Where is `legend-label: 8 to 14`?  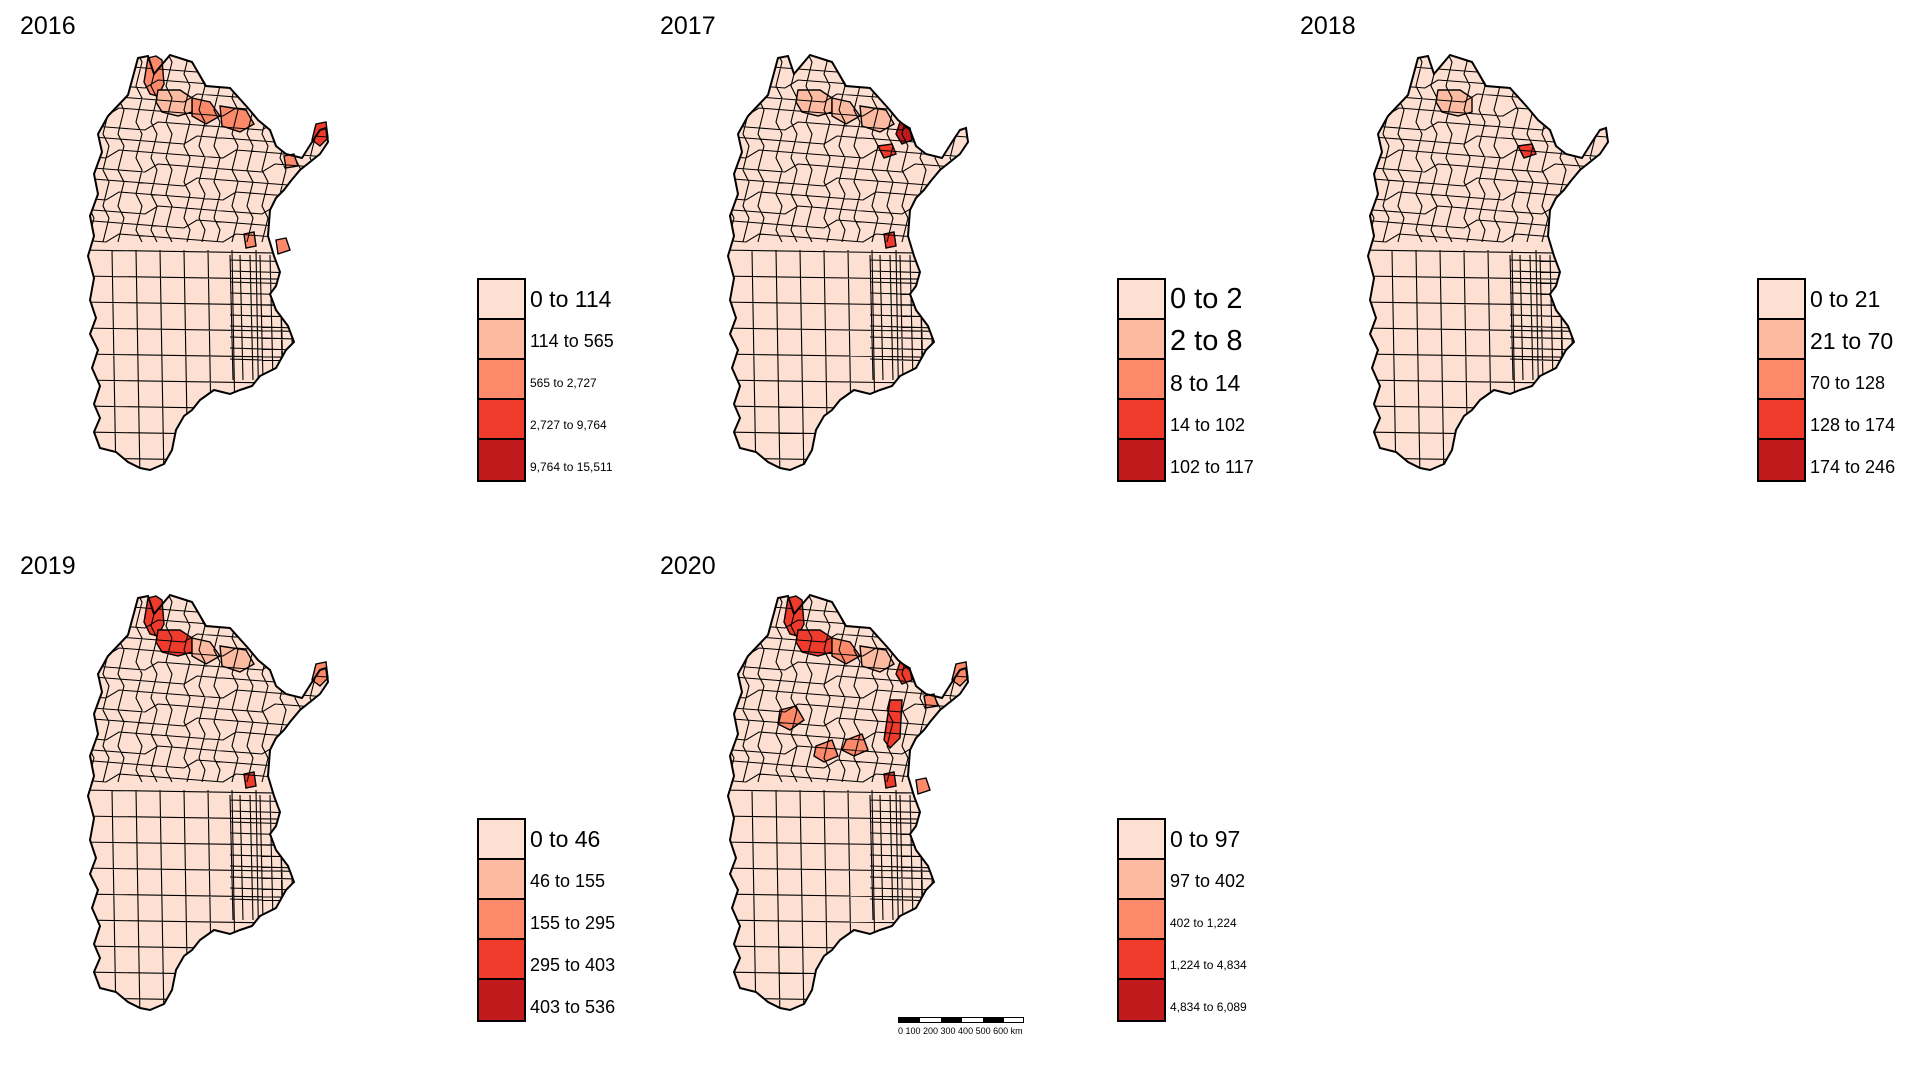
legend-label: 8 to 14 is located at coordinates (1205, 382).